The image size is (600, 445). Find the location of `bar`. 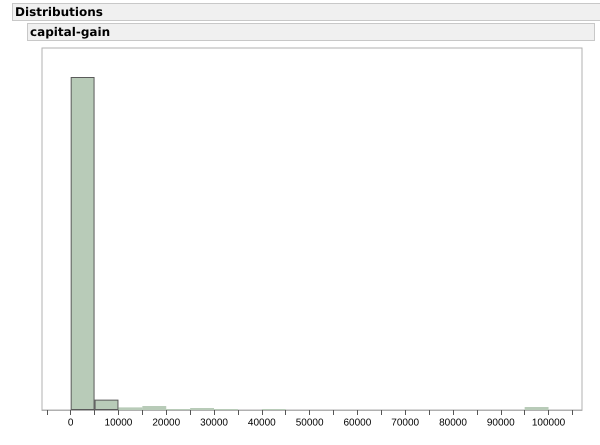

bar is located at coordinates (536, 408).